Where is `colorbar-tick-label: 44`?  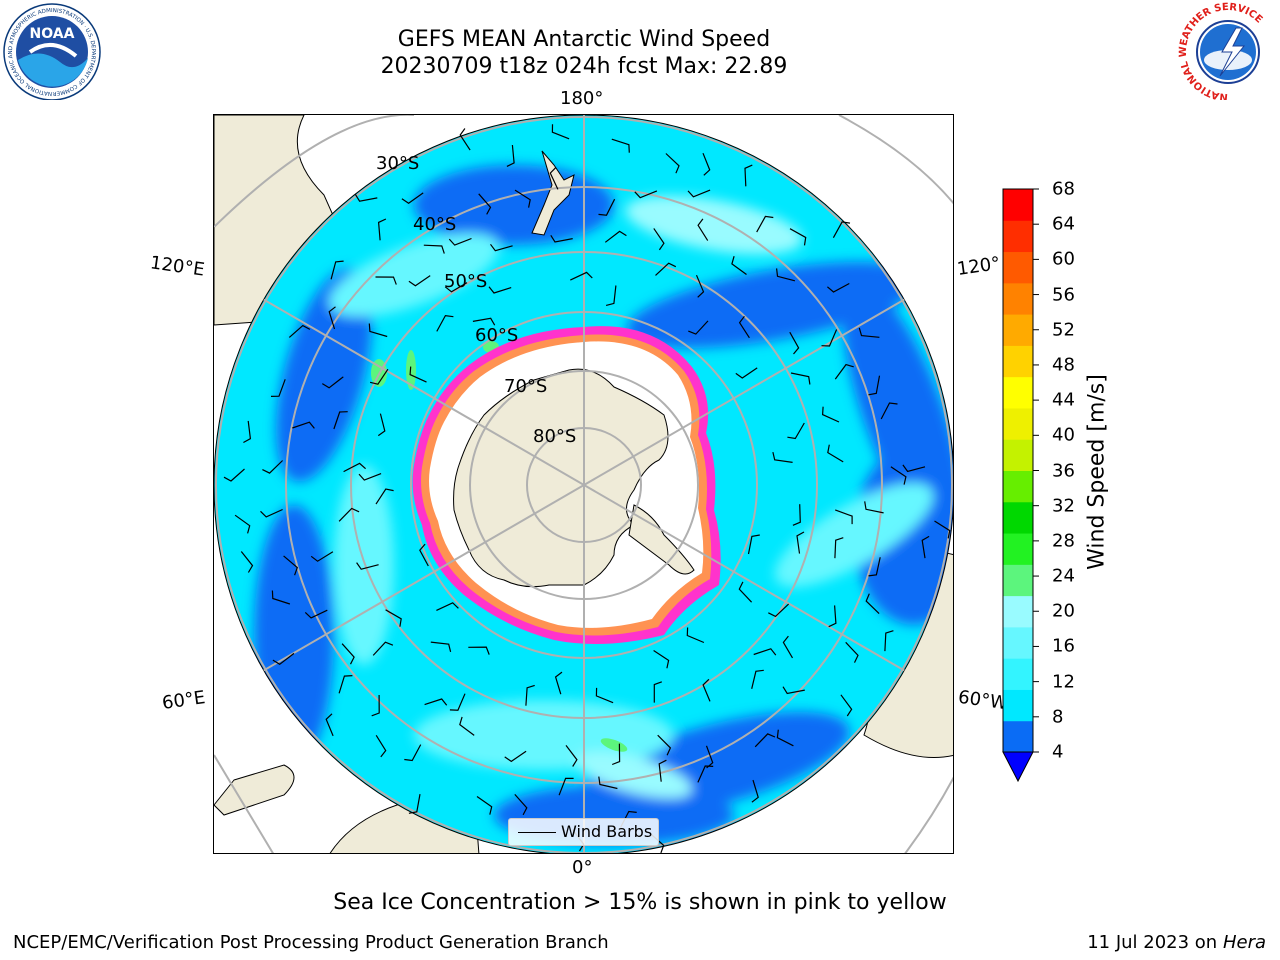 colorbar-tick-label: 44 is located at coordinates (1063, 400).